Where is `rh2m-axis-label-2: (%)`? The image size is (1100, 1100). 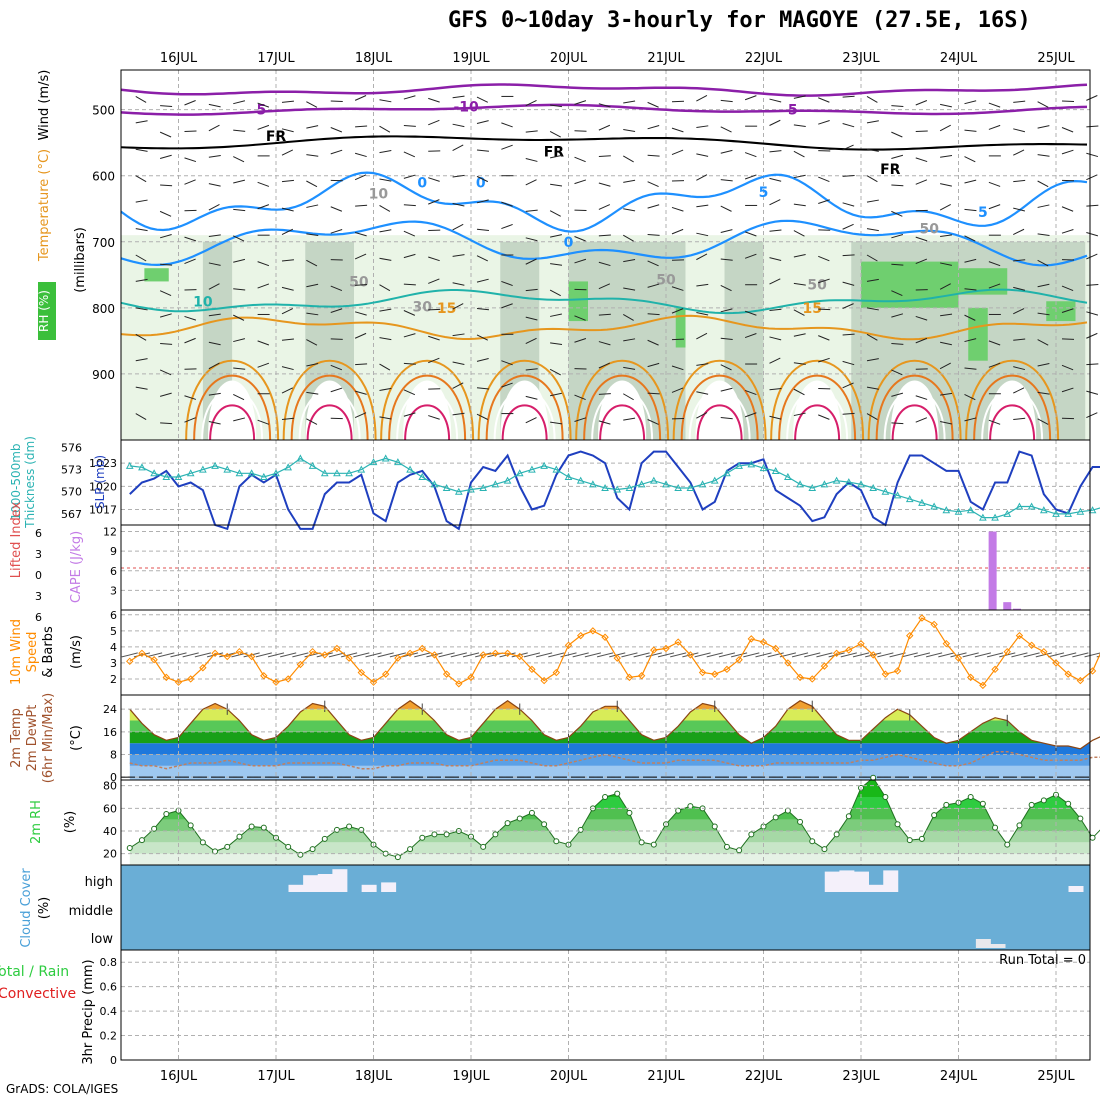
rh2m-axis-label-2: (%) is located at coordinates (70, 822).